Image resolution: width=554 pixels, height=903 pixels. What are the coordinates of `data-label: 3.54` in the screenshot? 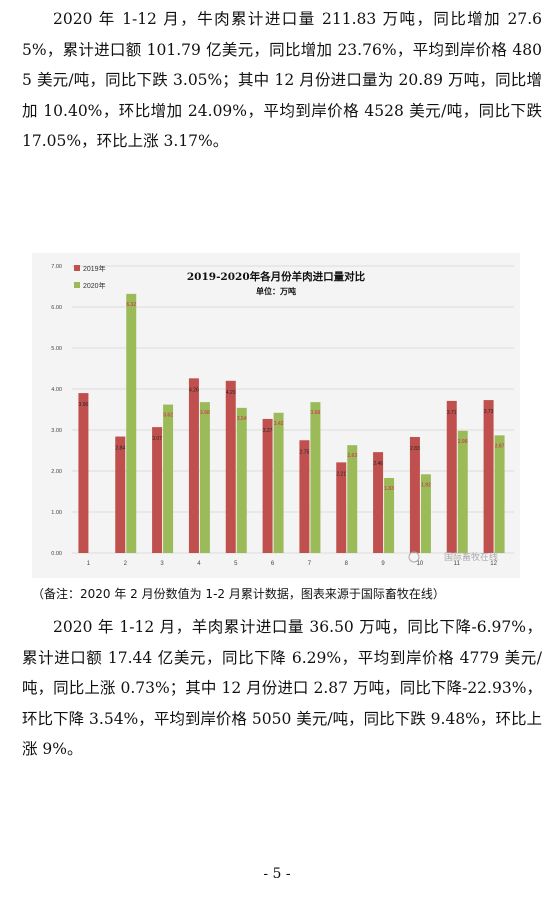 It's located at (242, 419).